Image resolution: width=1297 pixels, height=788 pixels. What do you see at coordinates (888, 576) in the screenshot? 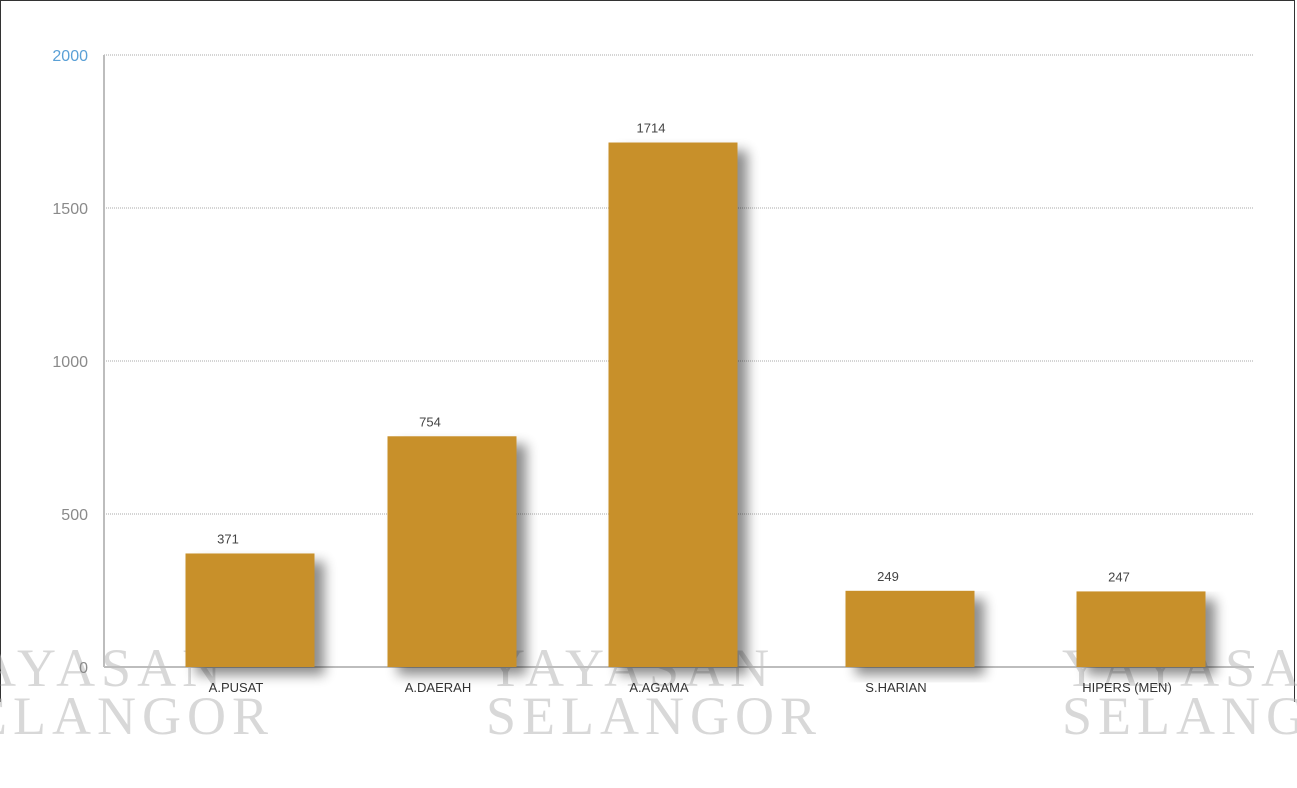
I see `data-label: 249` at bounding box center [888, 576].